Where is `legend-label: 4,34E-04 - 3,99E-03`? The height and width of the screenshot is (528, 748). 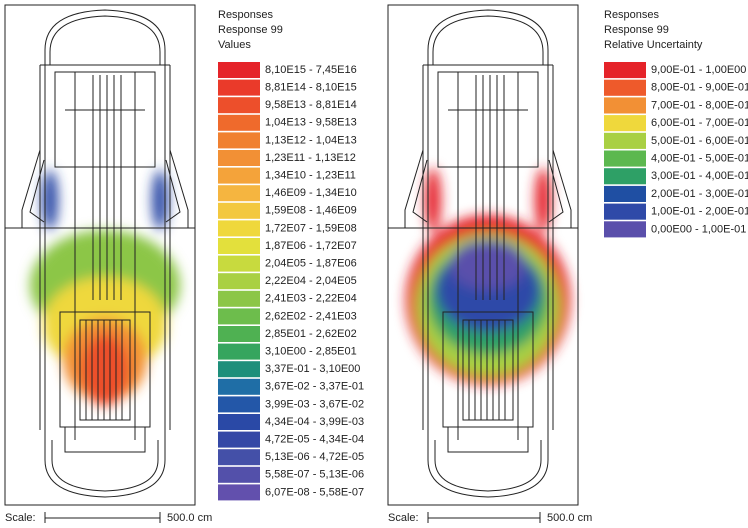
legend-label: 4,34E-04 - 3,99E-03 is located at coordinates (314, 422).